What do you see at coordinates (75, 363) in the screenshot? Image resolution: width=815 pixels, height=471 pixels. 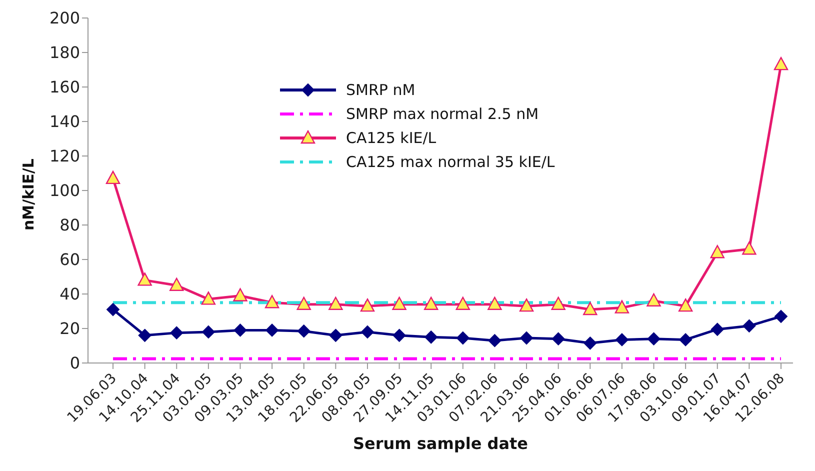 I see `y-tick-label: 0` at bounding box center [75, 363].